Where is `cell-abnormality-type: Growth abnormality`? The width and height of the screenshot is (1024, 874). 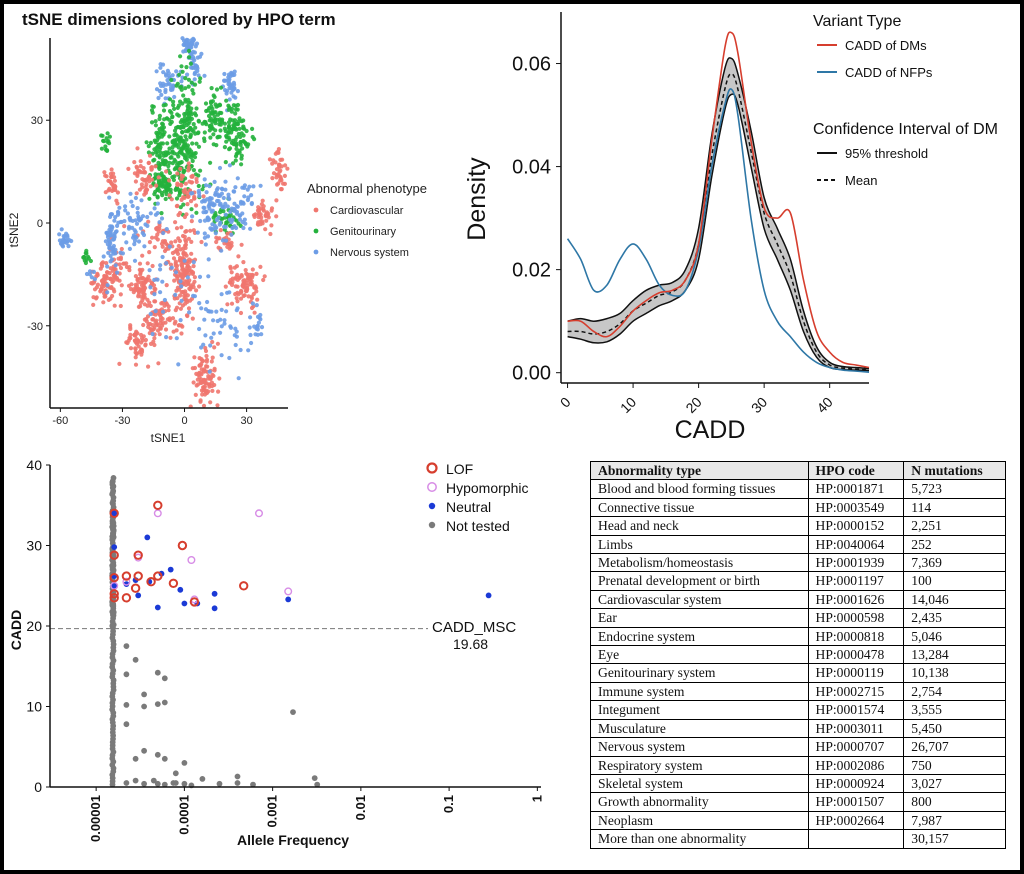
cell-abnormality-type: Growth abnormality is located at coordinates (699, 802).